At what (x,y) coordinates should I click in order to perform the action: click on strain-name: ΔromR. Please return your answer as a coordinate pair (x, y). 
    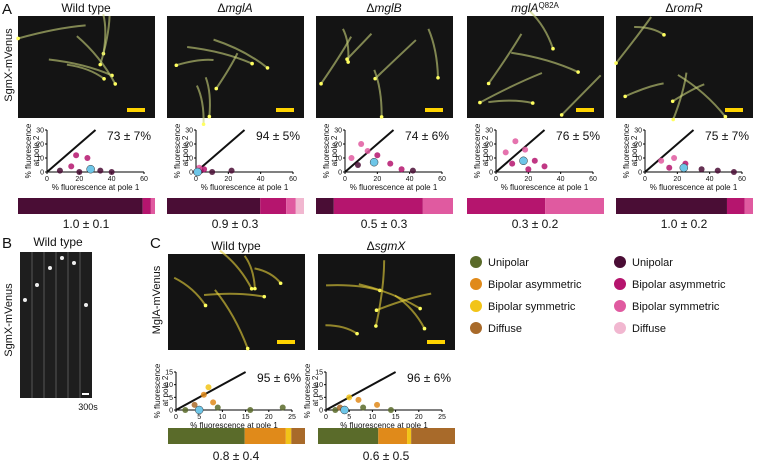
    Looking at the image, I should click on (684, 8).